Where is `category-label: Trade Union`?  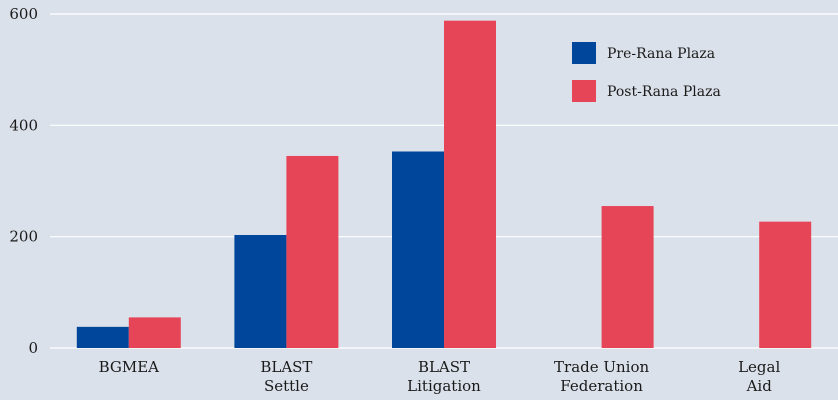 category-label: Trade Union is located at coordinates (601, 367).